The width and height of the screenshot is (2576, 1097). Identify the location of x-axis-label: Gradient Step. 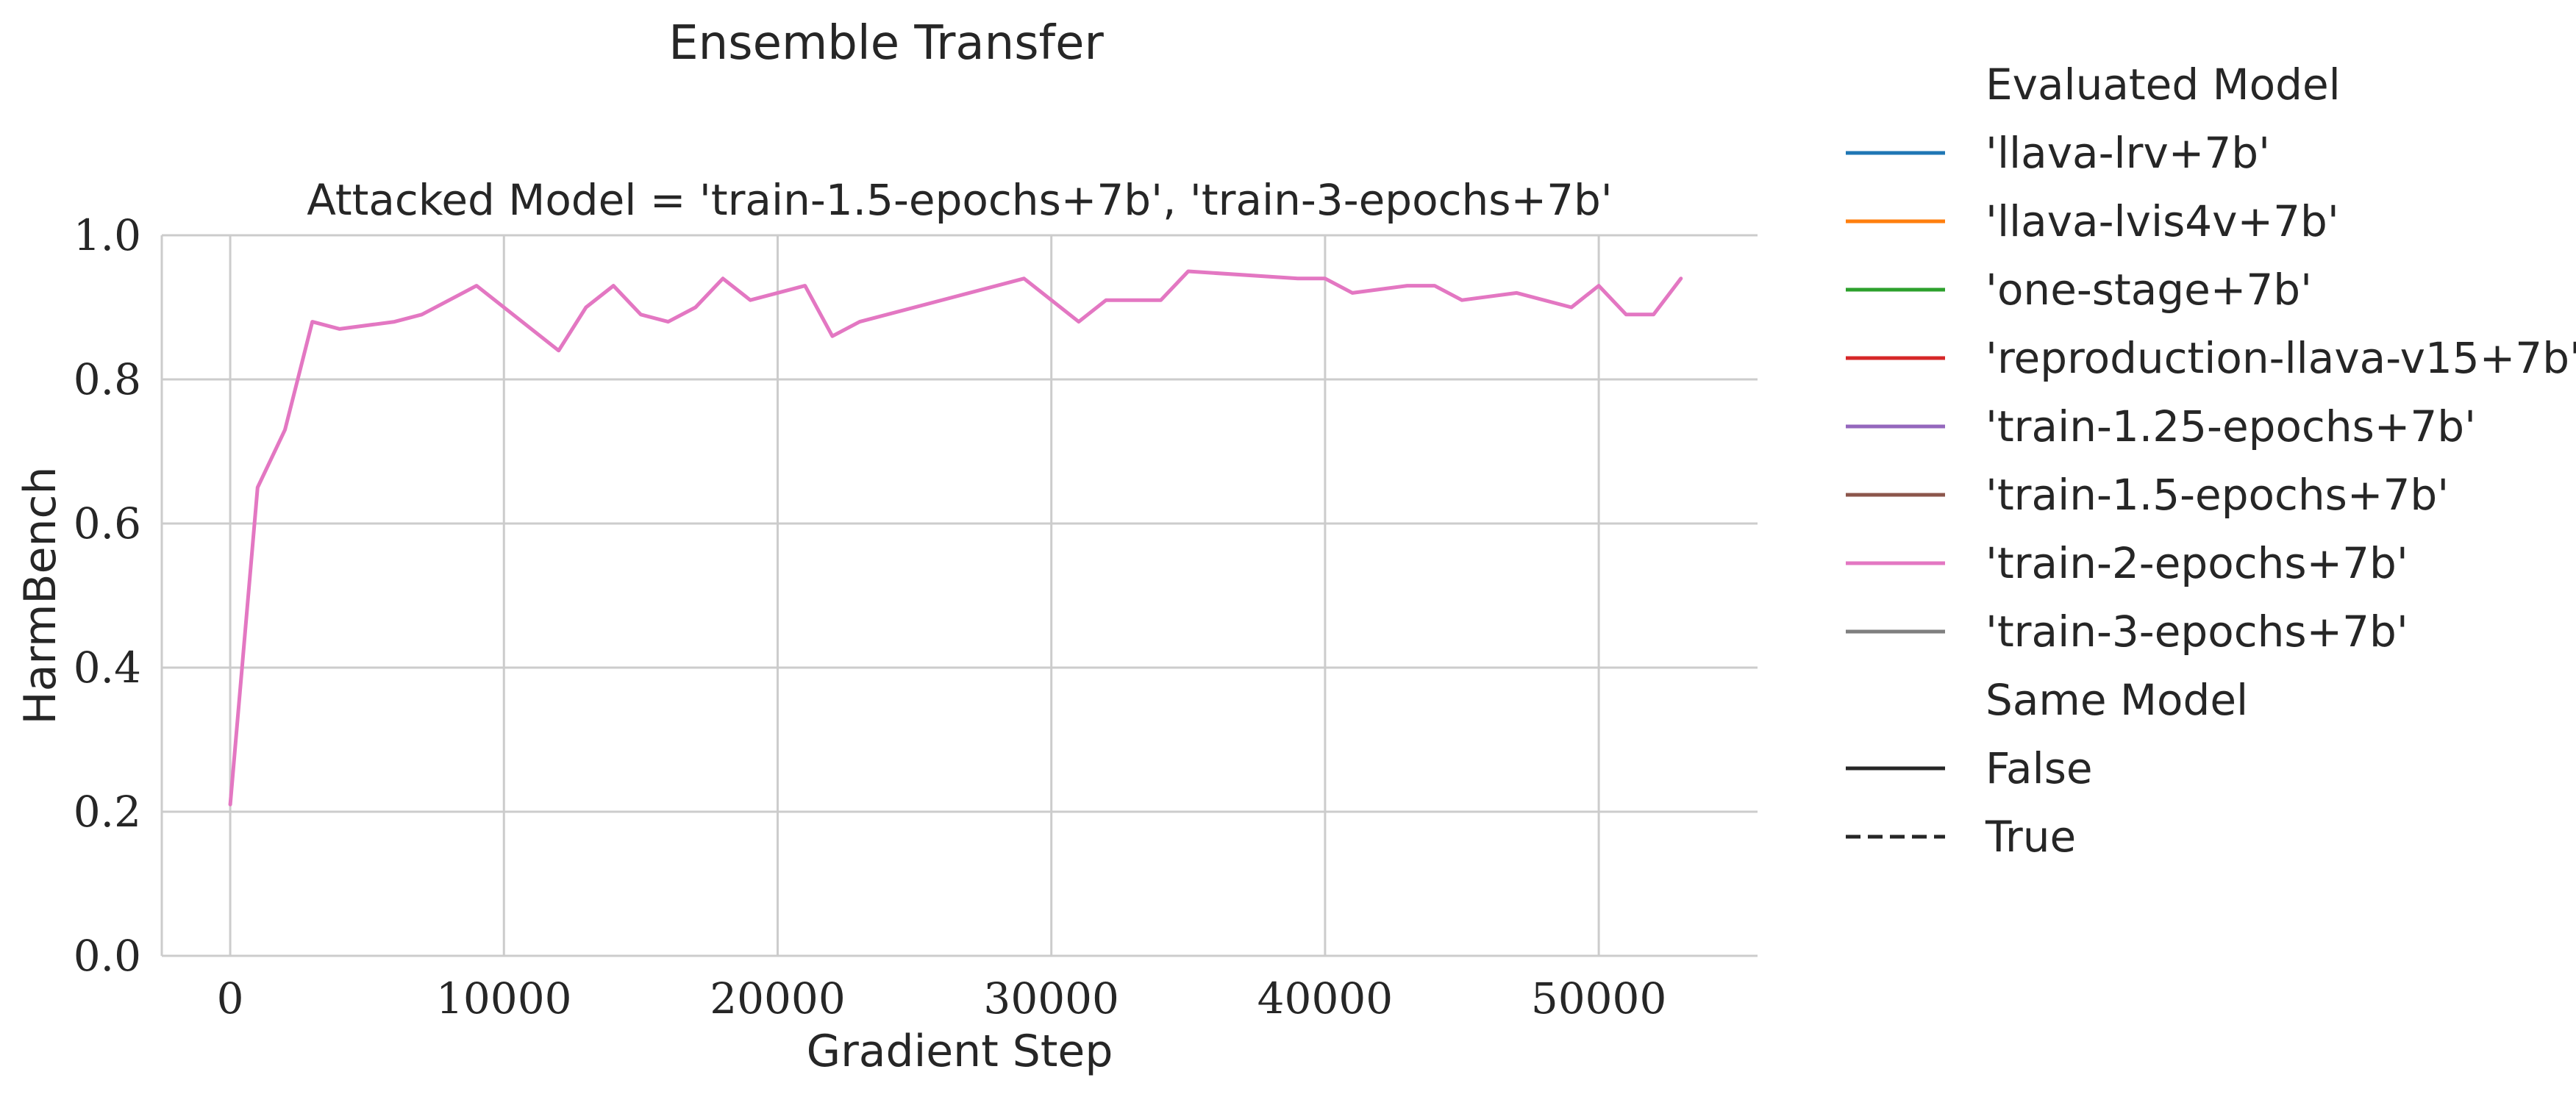
(960, 1051).